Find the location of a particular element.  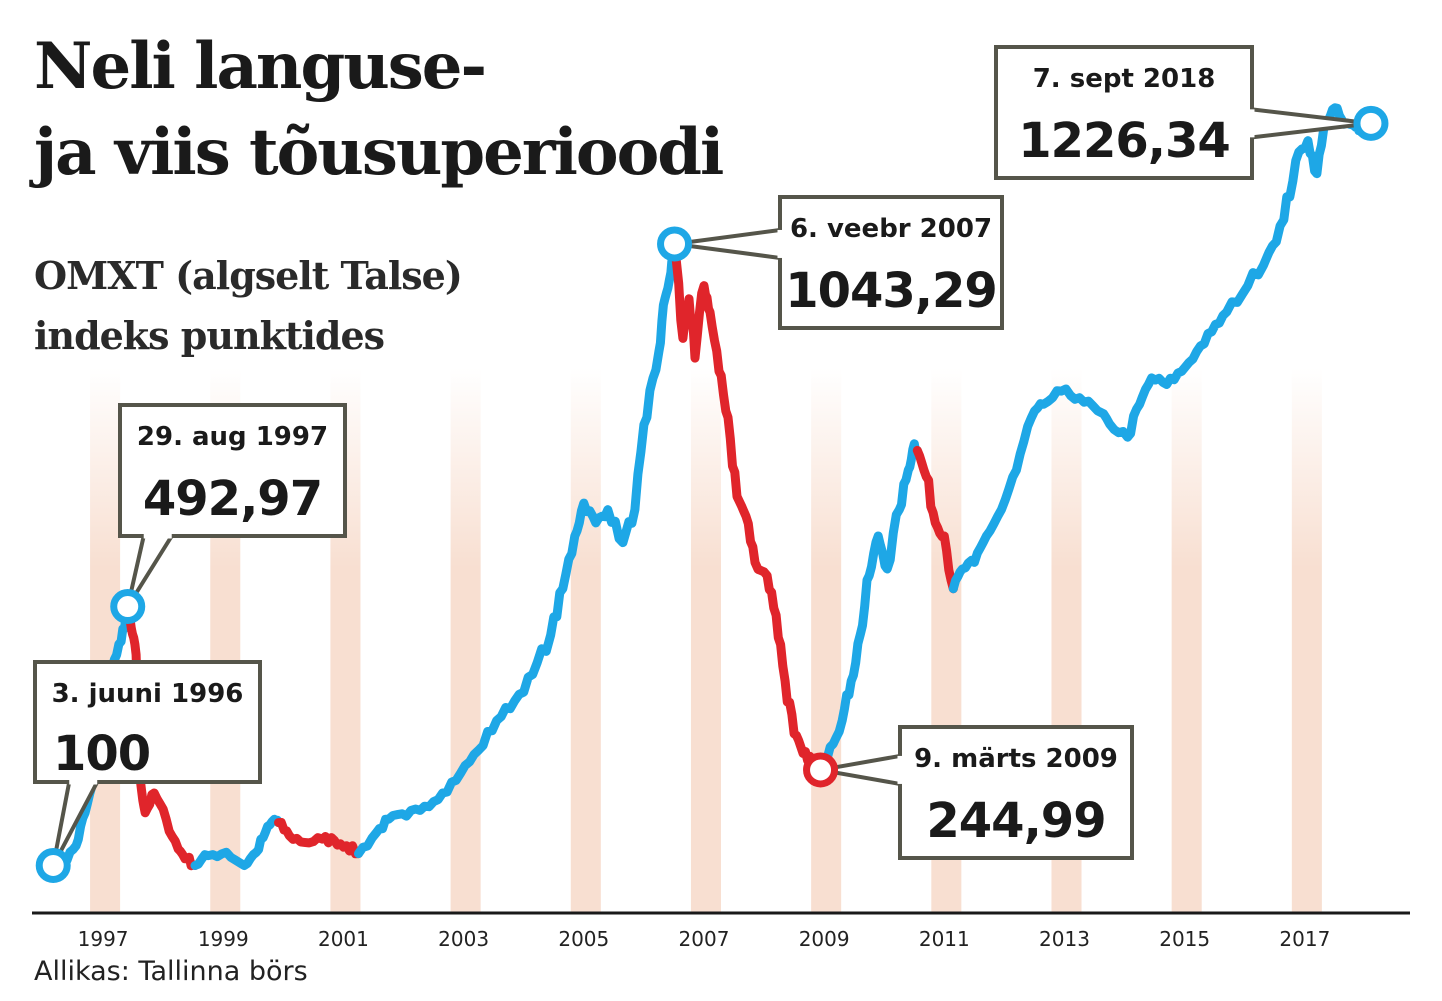

chart-title-line-2: ja viis tõusuperioodi is located at coordinates (379, 152).